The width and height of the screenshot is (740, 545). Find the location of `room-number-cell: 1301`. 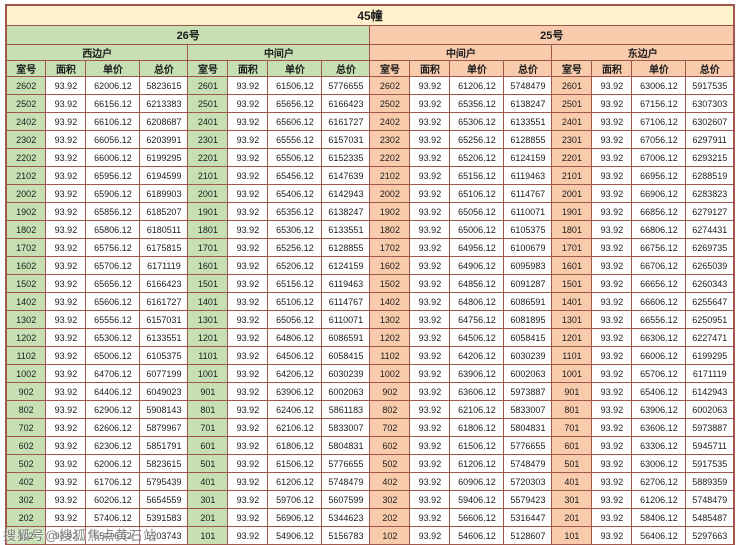

room-number-cell: 1301 is located at coordinates (572, 319).